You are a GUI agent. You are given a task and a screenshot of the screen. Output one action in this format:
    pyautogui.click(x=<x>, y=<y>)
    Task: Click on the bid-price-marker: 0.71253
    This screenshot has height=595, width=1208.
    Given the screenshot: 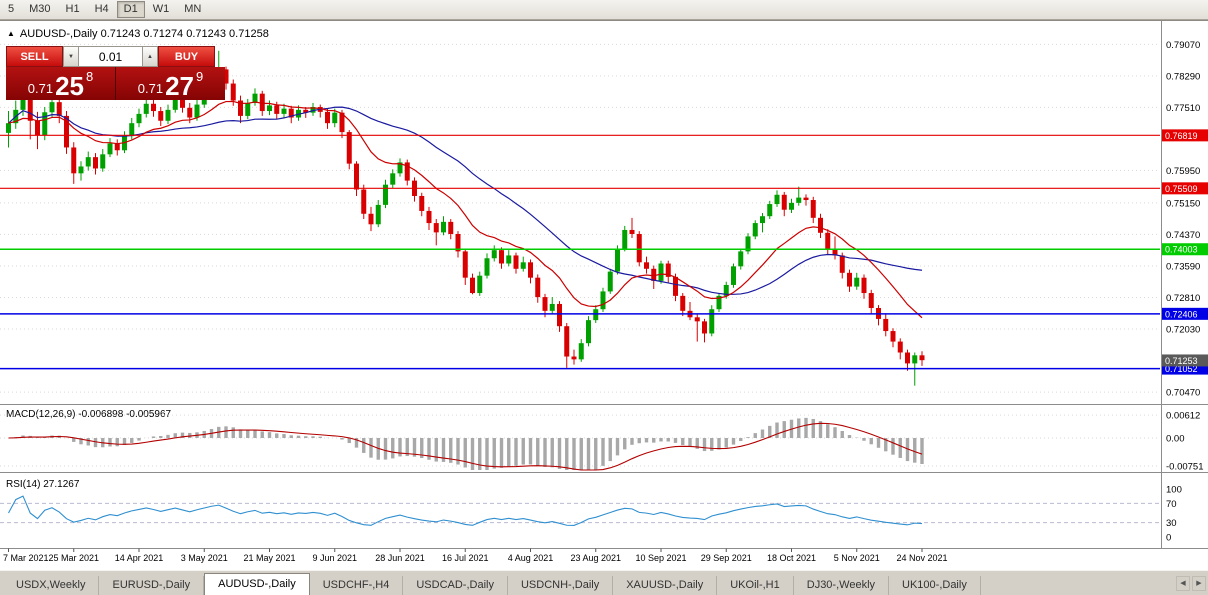 What is the action you would take?
    pyautogui.click(x=1185, y=360)
    